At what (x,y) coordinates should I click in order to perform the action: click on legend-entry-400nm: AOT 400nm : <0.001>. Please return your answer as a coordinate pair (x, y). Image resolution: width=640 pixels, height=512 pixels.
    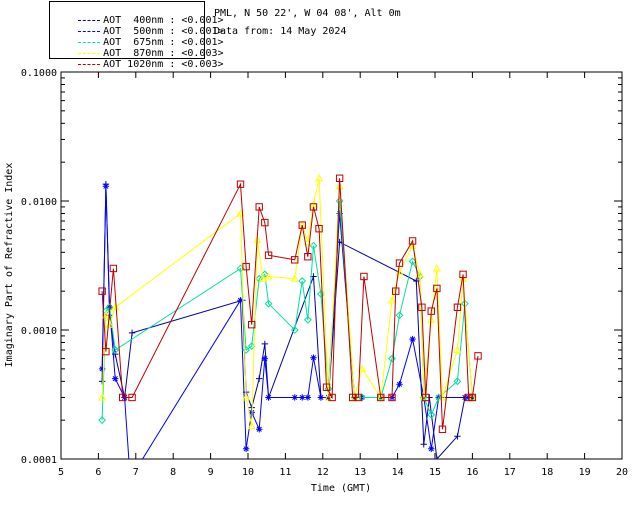
    Looking at the image, I should click on (139, 15).